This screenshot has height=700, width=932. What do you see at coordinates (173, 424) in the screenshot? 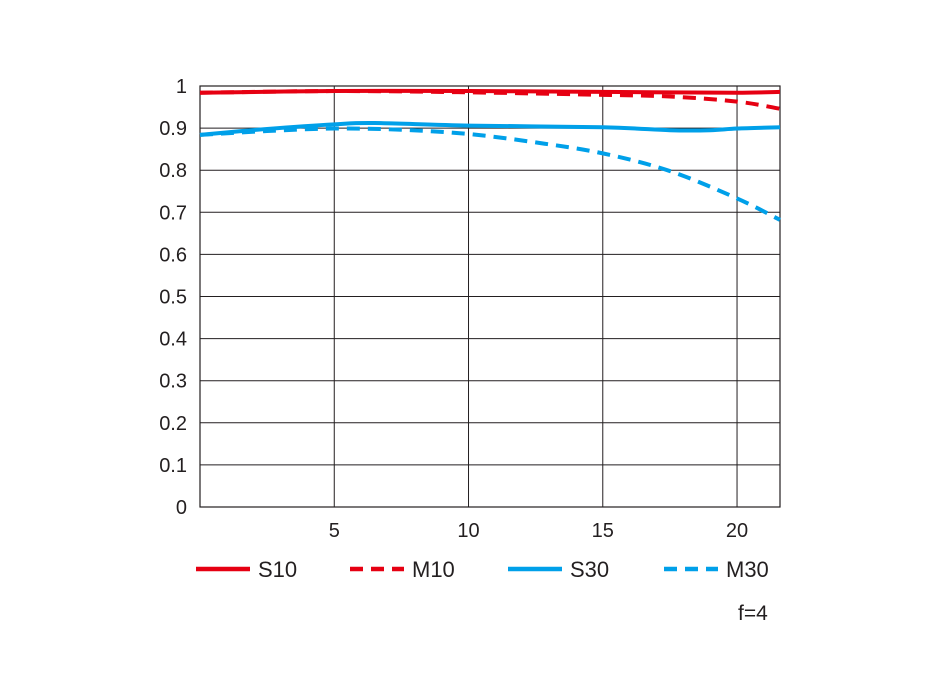
I see `y-tick-label: 0.2` at bounding box center [173, 424].